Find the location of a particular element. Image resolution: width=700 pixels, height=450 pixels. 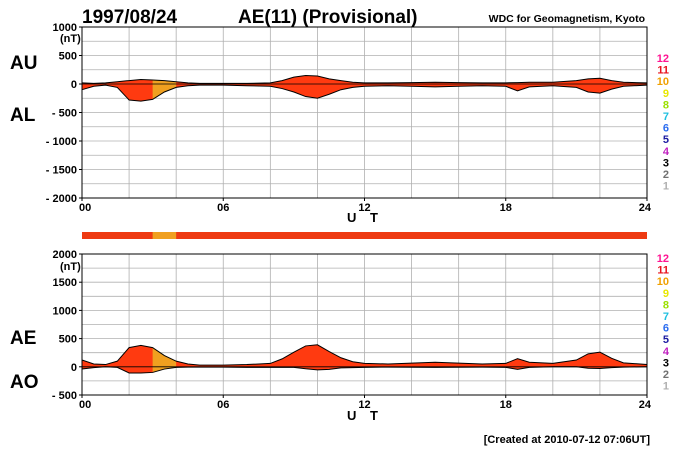

ae-ao-unit-label: (nT) is located at coordinates (70, 267).